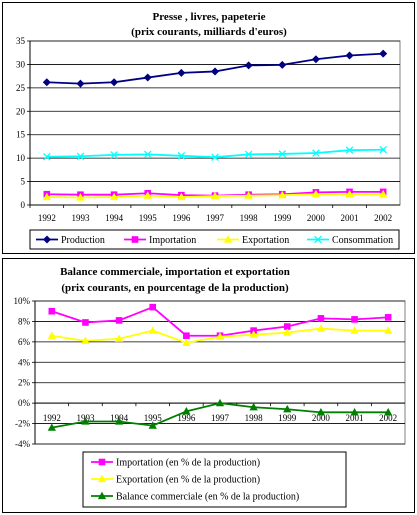 Image resolution: width=417 pixels, height=515 pixels. I want to click on chart-2-xtick-label: 2000, so click(321, 418).